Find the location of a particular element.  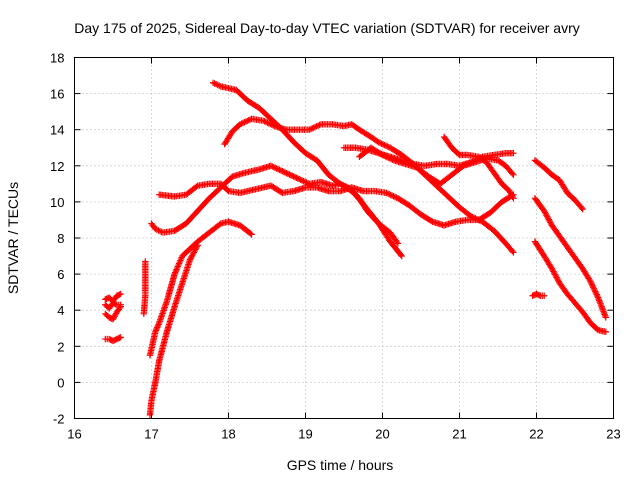

data-point-arc-d is located at coordinates (120, 337).